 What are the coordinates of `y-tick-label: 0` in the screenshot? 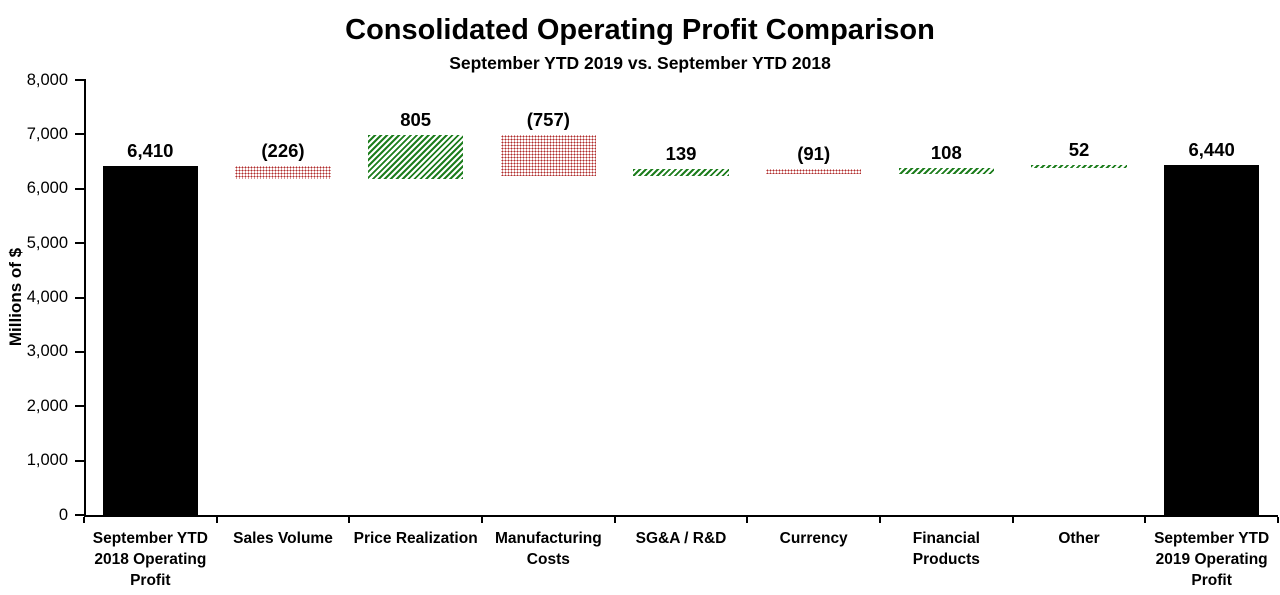 It's located at (63, 514).